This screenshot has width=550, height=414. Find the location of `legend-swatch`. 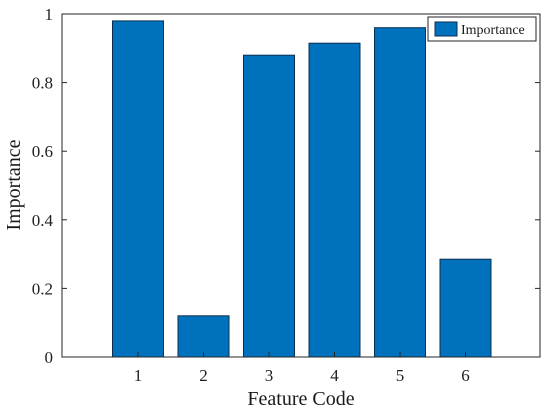

legend-swatch is located at coordinates (446, 29).